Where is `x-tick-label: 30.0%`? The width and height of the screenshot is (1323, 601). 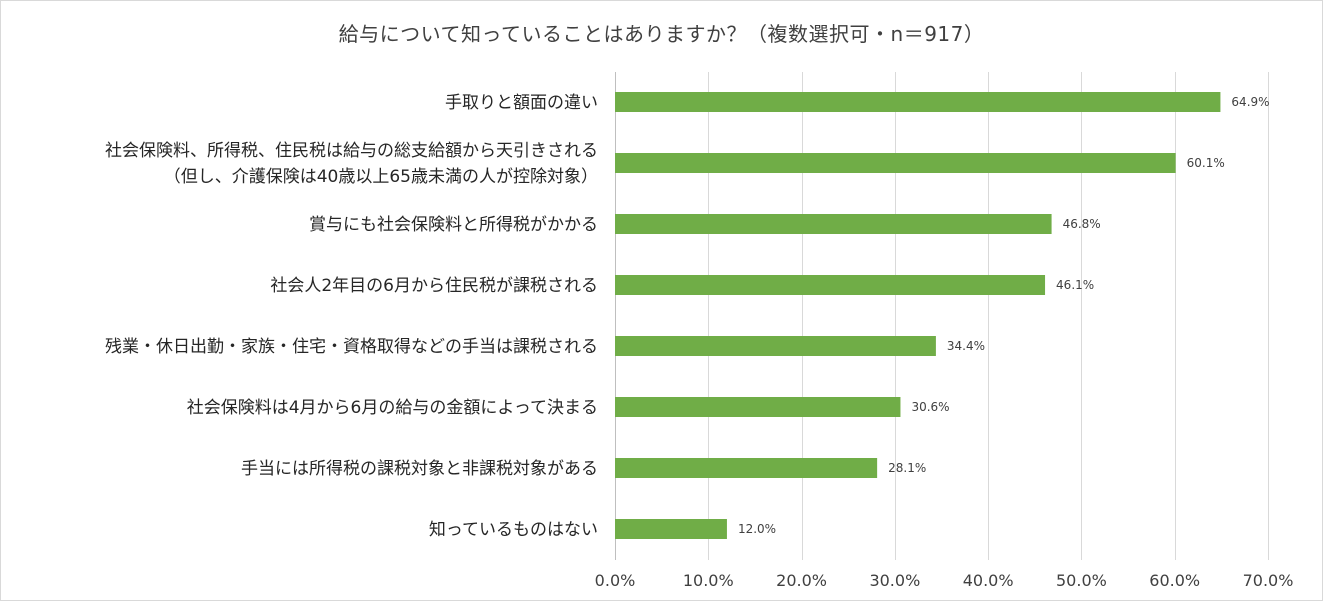
x-tick-label: 30.0% is located at coordinates (894, 580).